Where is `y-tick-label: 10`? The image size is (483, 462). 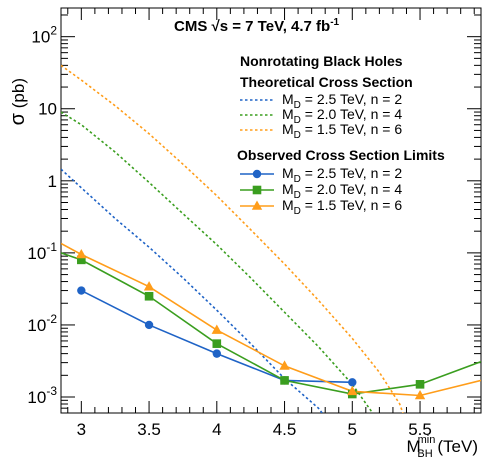 y-tick-label: 10 is located at coordinates (47, 109).